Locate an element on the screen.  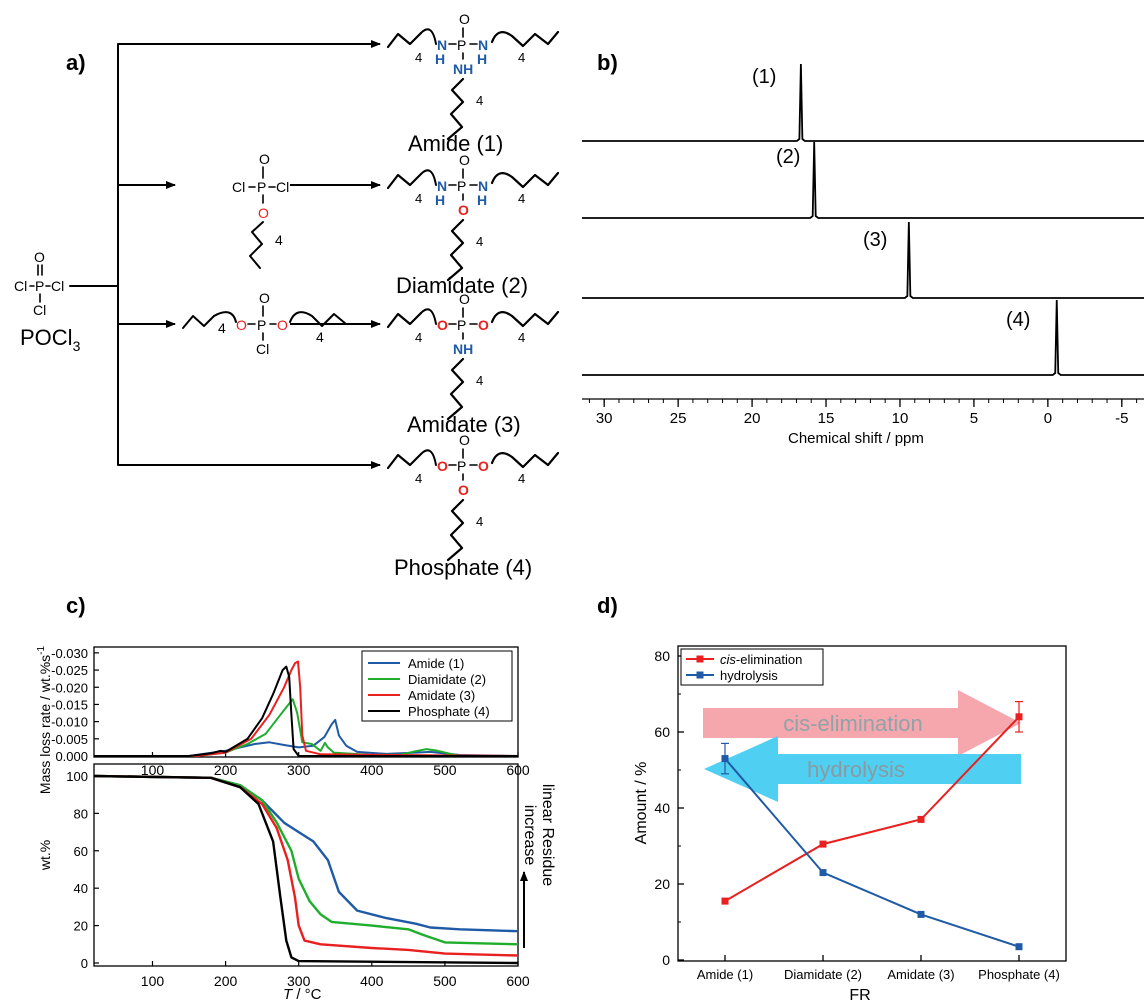
tga-legend-entry: Phosphate (4) is located at coordinates (449, 711).